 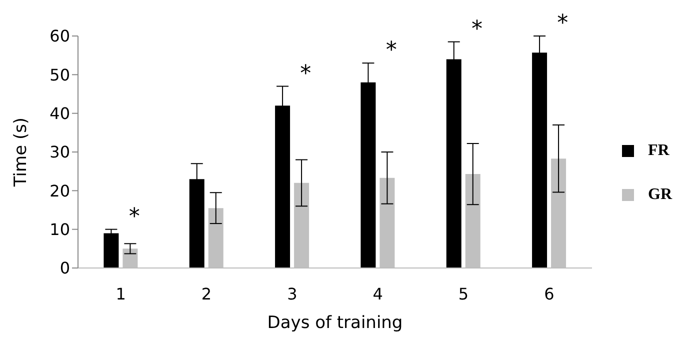 I want to click on y-tick-label: 40, so click(x=60, y=114).